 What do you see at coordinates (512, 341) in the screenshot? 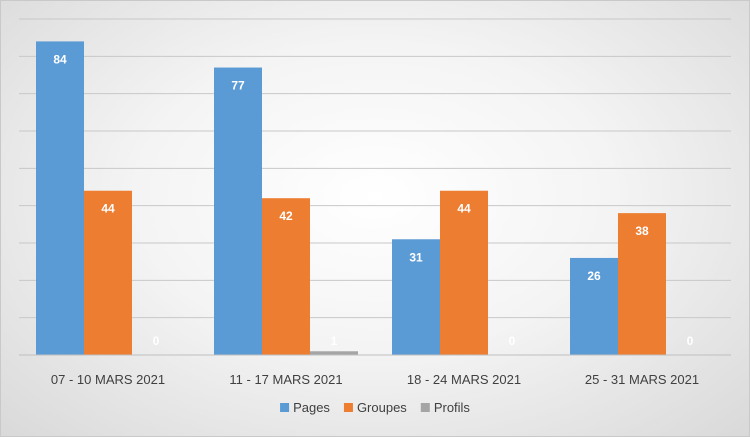
I see `data-label-profils-2: 0` at bounding box center [512, 341].